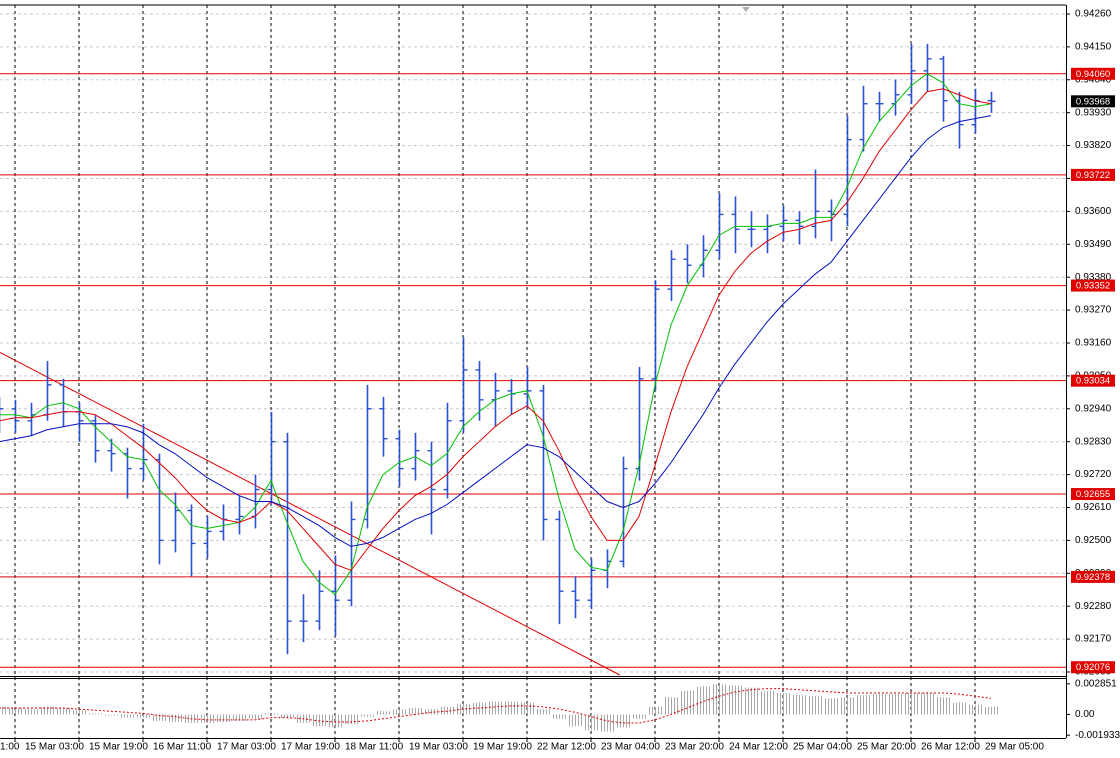 Image resolution: width=1120 pixels, height=758 pixels. What do you see at coordinates (1093, 211) in the screenshot?
I see `y-tick-label: 0.93600` at bounding box center [1093, 211].